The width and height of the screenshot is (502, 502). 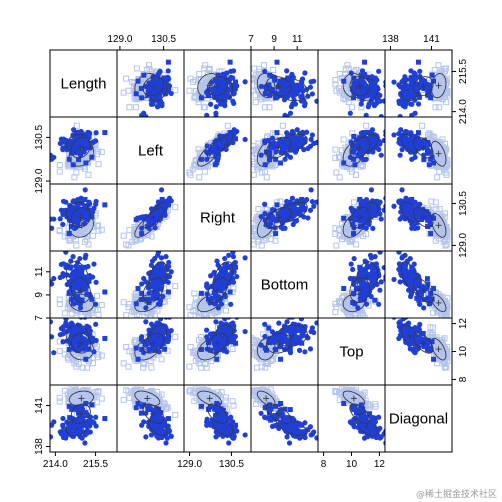 I want to click on panel-right-vs-left, so click(x=150, y=217).